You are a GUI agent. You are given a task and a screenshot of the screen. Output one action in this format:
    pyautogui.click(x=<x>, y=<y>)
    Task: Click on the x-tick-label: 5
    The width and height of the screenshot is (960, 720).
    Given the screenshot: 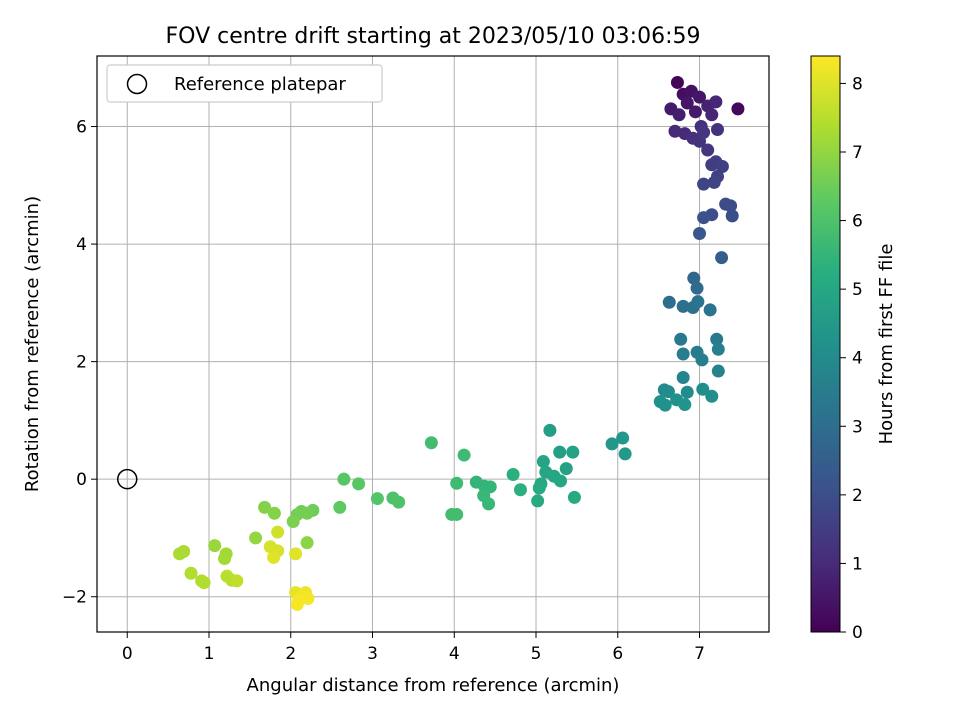 What is the action you would take?
    pyautogui.click(x=536, y=654)
    